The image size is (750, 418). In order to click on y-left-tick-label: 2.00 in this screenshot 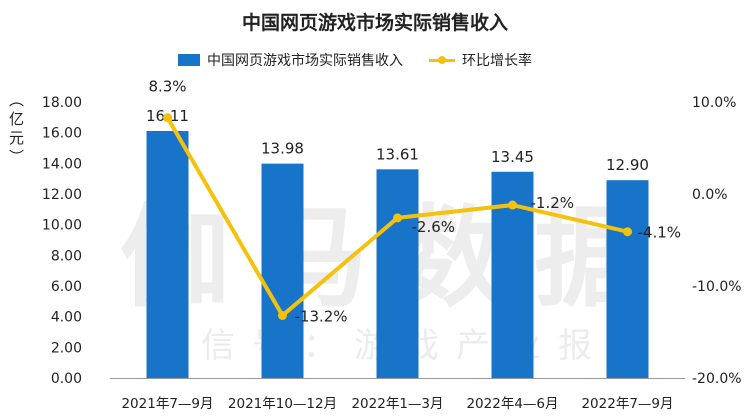, I will do `click(66, 348)`.